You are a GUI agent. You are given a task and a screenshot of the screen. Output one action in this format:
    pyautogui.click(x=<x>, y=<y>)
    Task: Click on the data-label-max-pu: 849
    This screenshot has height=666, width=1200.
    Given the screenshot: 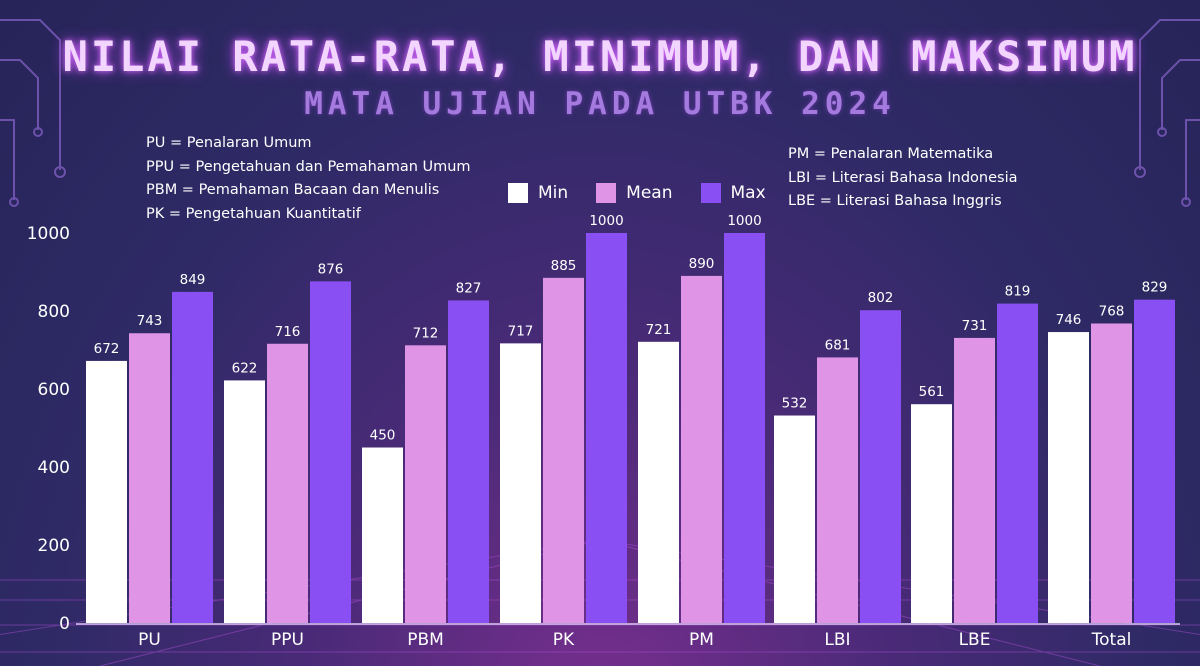 What is the action you would take?
    pyautogui.click(x=193, y=280)
    